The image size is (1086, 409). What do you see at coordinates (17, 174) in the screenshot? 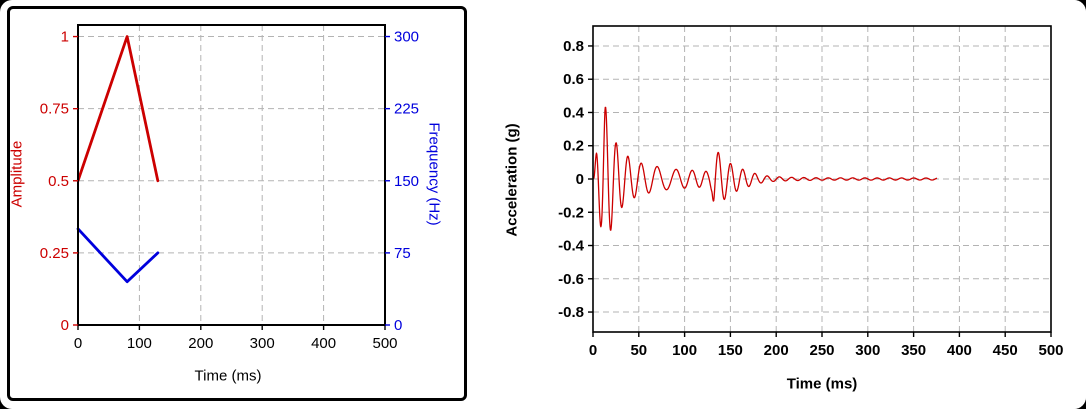
I see `amplitude-axis-title: Amplitude` at bounding box center [17, 174].